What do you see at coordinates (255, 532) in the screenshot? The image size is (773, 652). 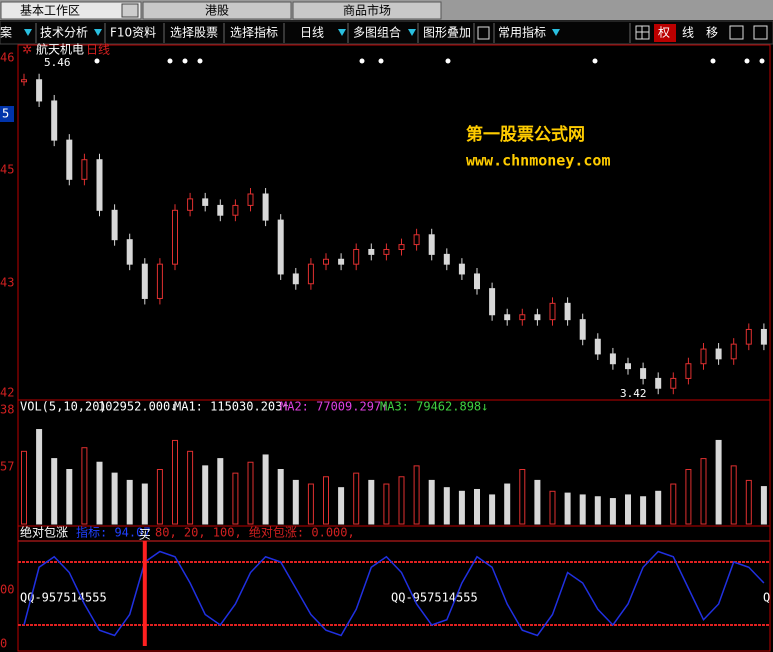 I see `indicator-params: 80, 20, 100, 绝对包涨: 0.000,` at bounding box center [255, 532].